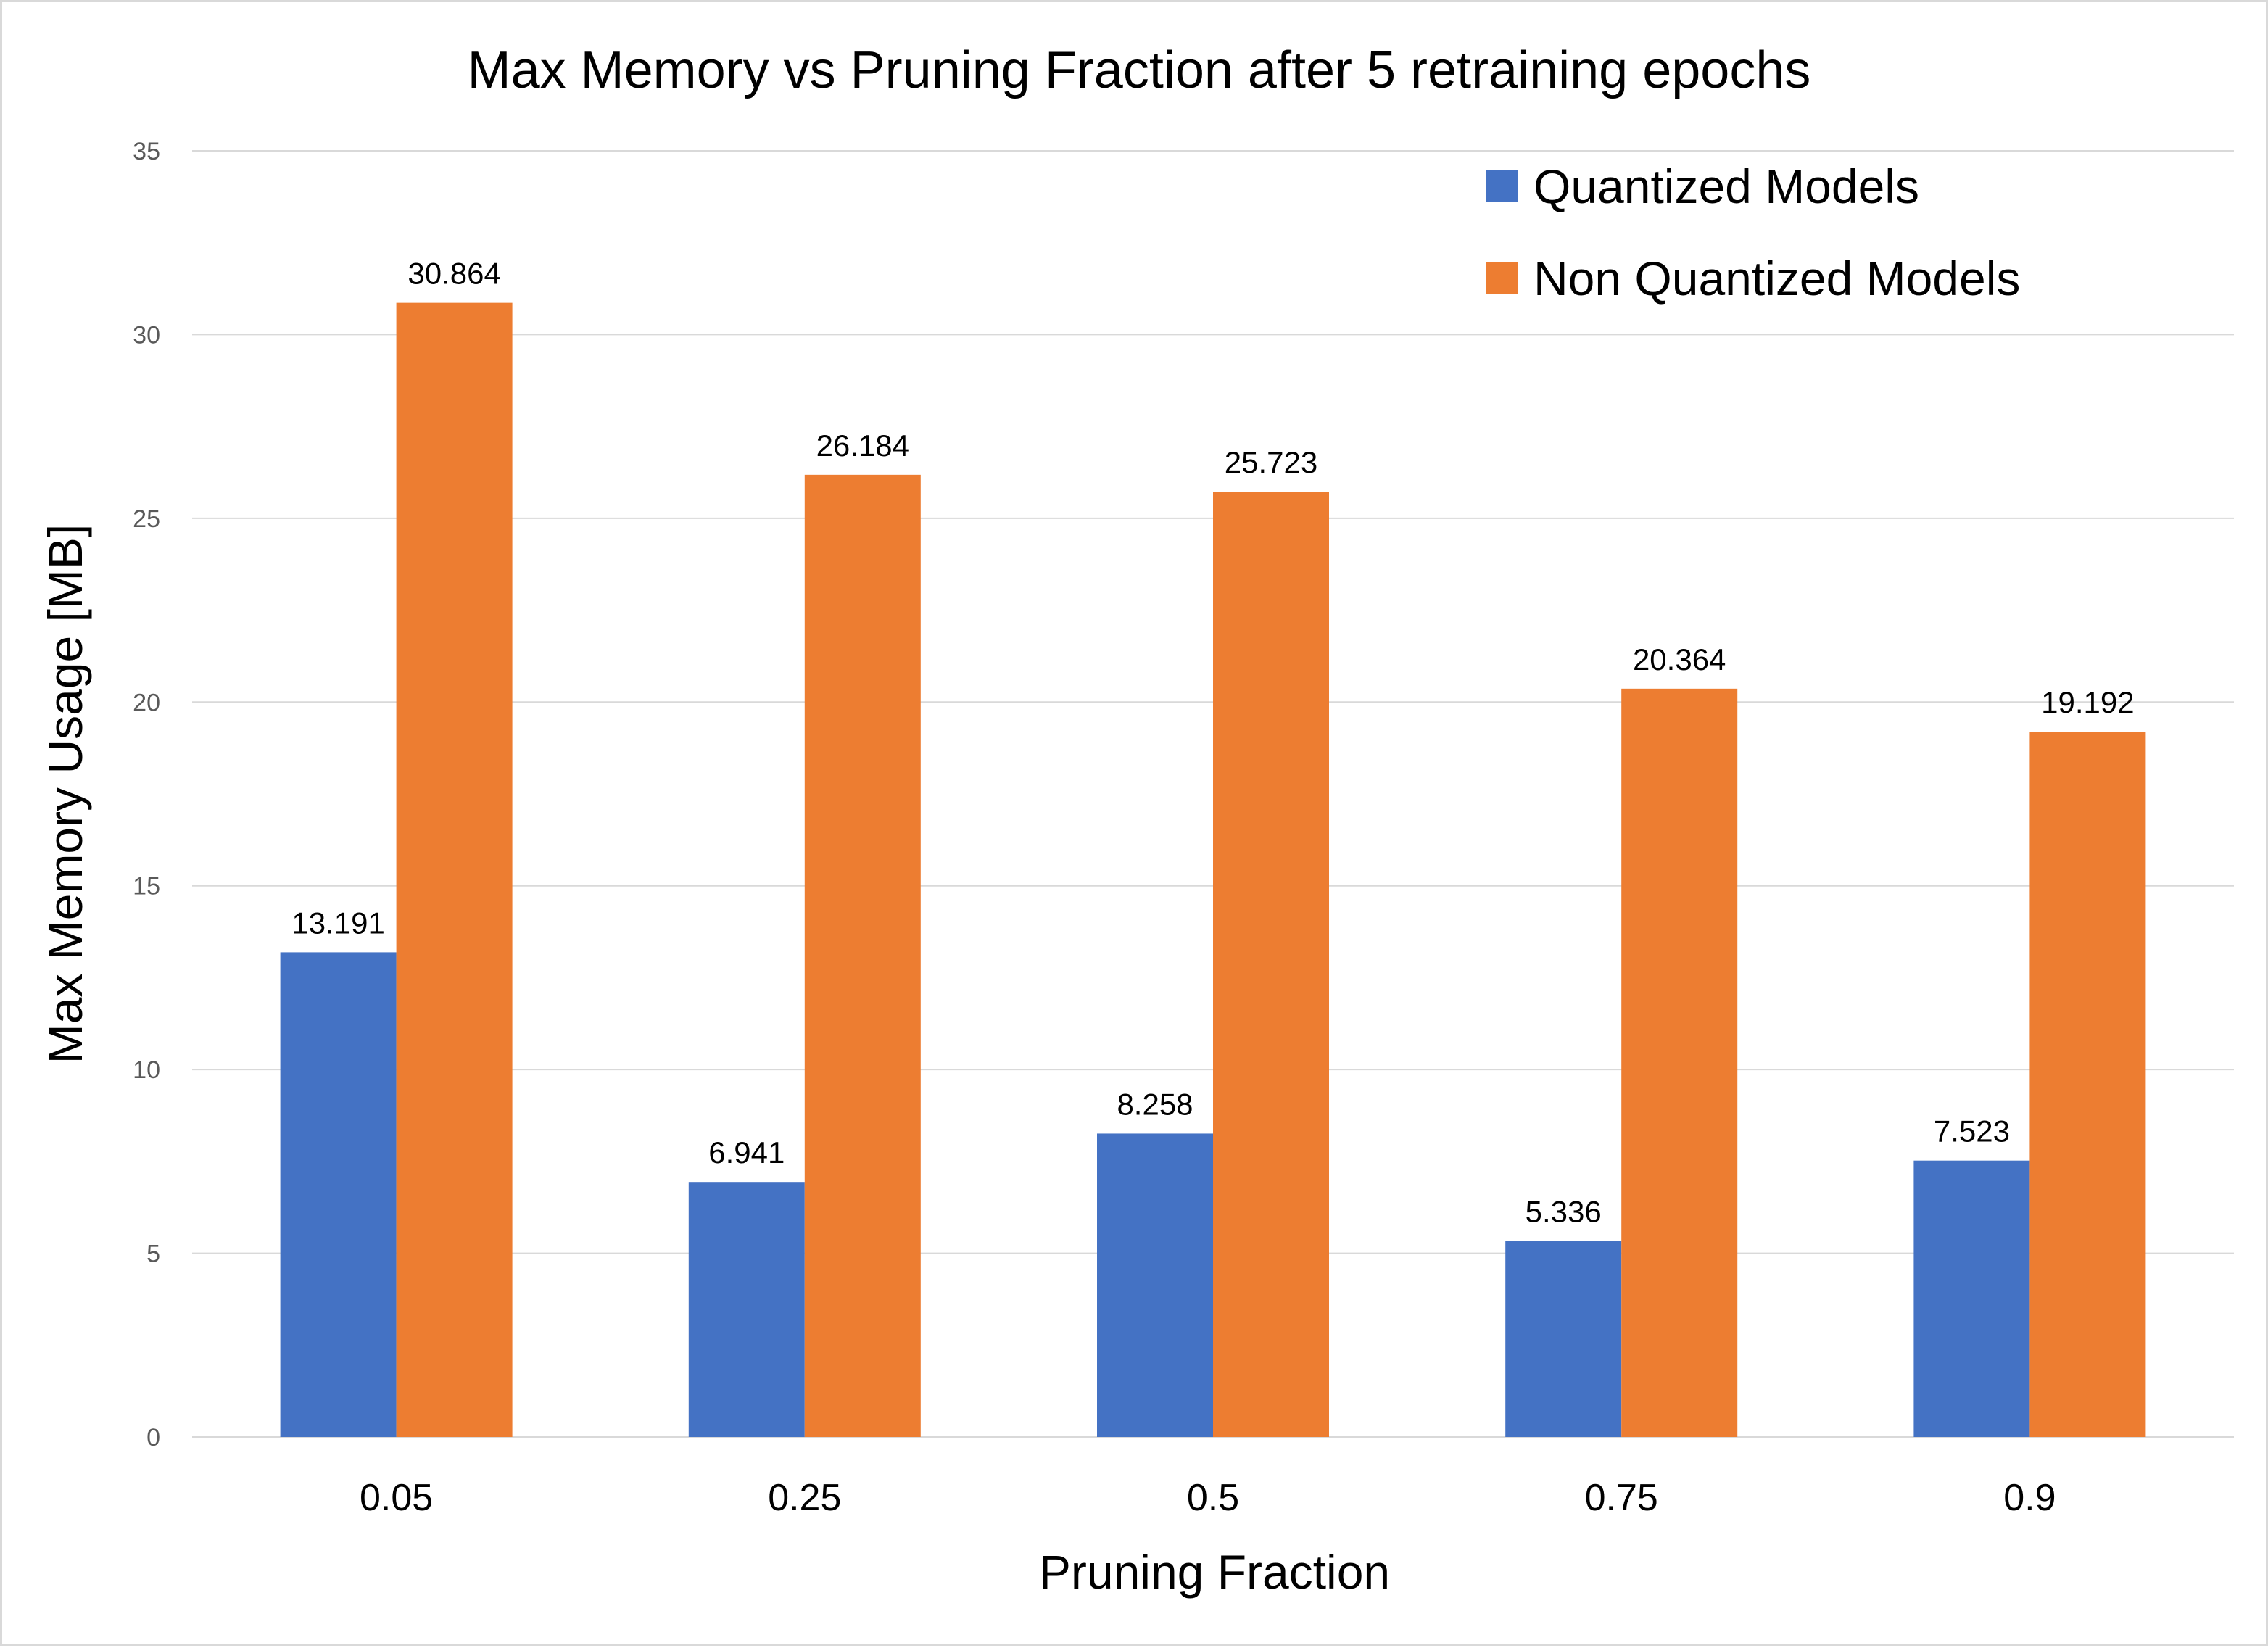 This screenshot has width=2268, height=1648. What do you see at coordinates (1727, 186) in the screenshot?
I see `legend-label: Quantized Models` at bounding box center [1727, 186].